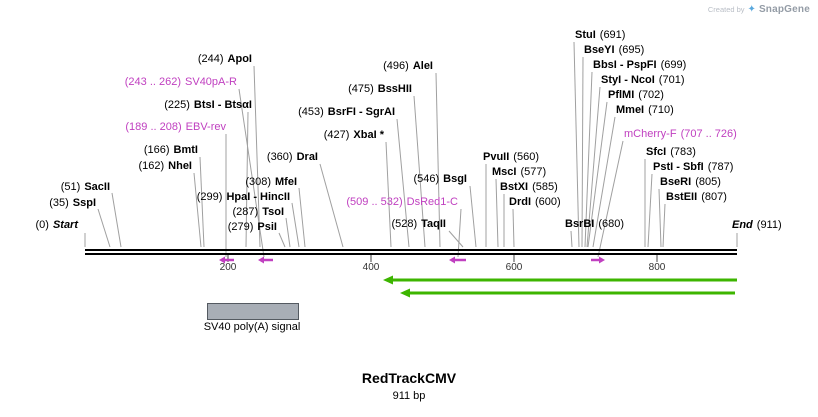 This screenshot has width=818, height=417. What do you see at coordinates (640, 65) in the screenshot?
I see `site-label-bbsi-pspfi: BbsI - PspFI (699)` at bounding box center [640, 65].